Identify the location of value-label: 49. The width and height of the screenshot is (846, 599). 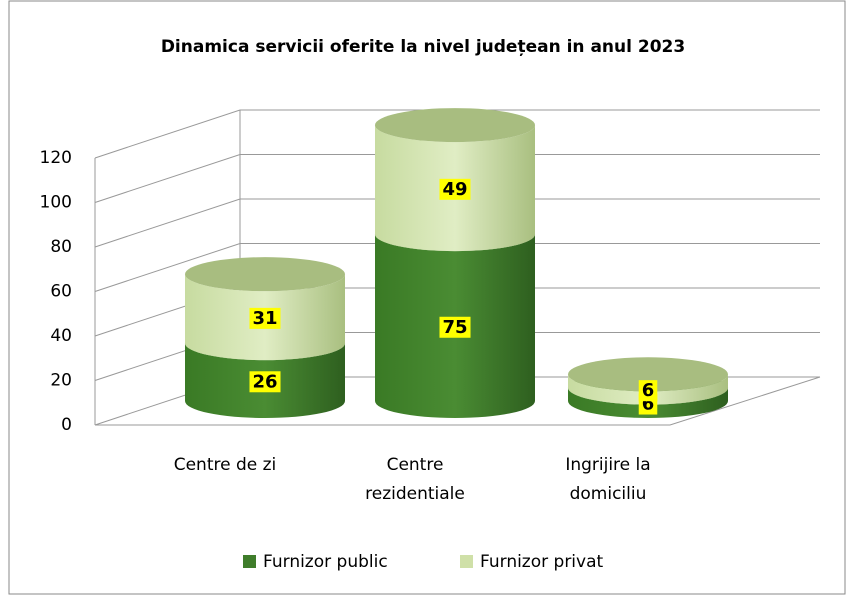
(454, 189).